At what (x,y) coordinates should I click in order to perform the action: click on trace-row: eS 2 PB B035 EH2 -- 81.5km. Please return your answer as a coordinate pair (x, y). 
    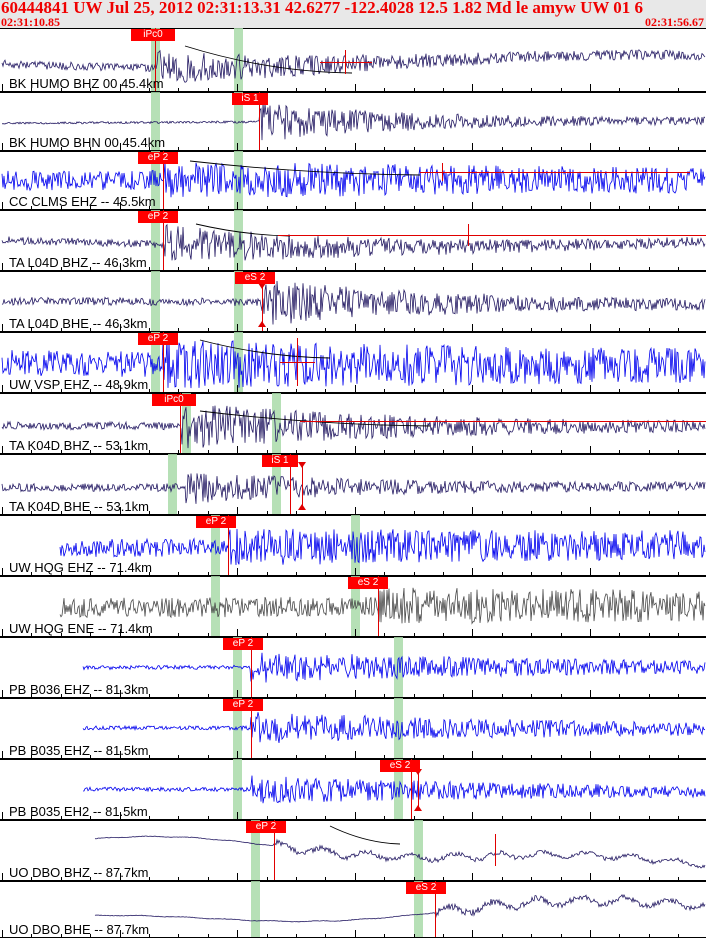
    Looking at the image, I should click on (353, 789).